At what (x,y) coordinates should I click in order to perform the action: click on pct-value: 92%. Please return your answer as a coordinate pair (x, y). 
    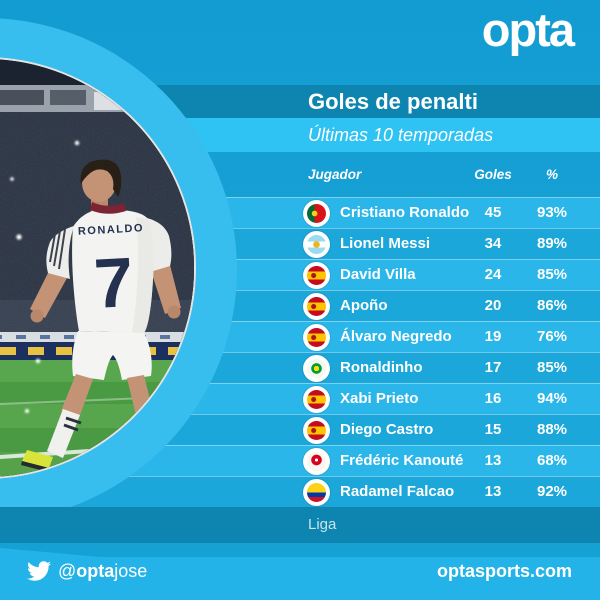
    Looking at the image, I should click on (552, 491).